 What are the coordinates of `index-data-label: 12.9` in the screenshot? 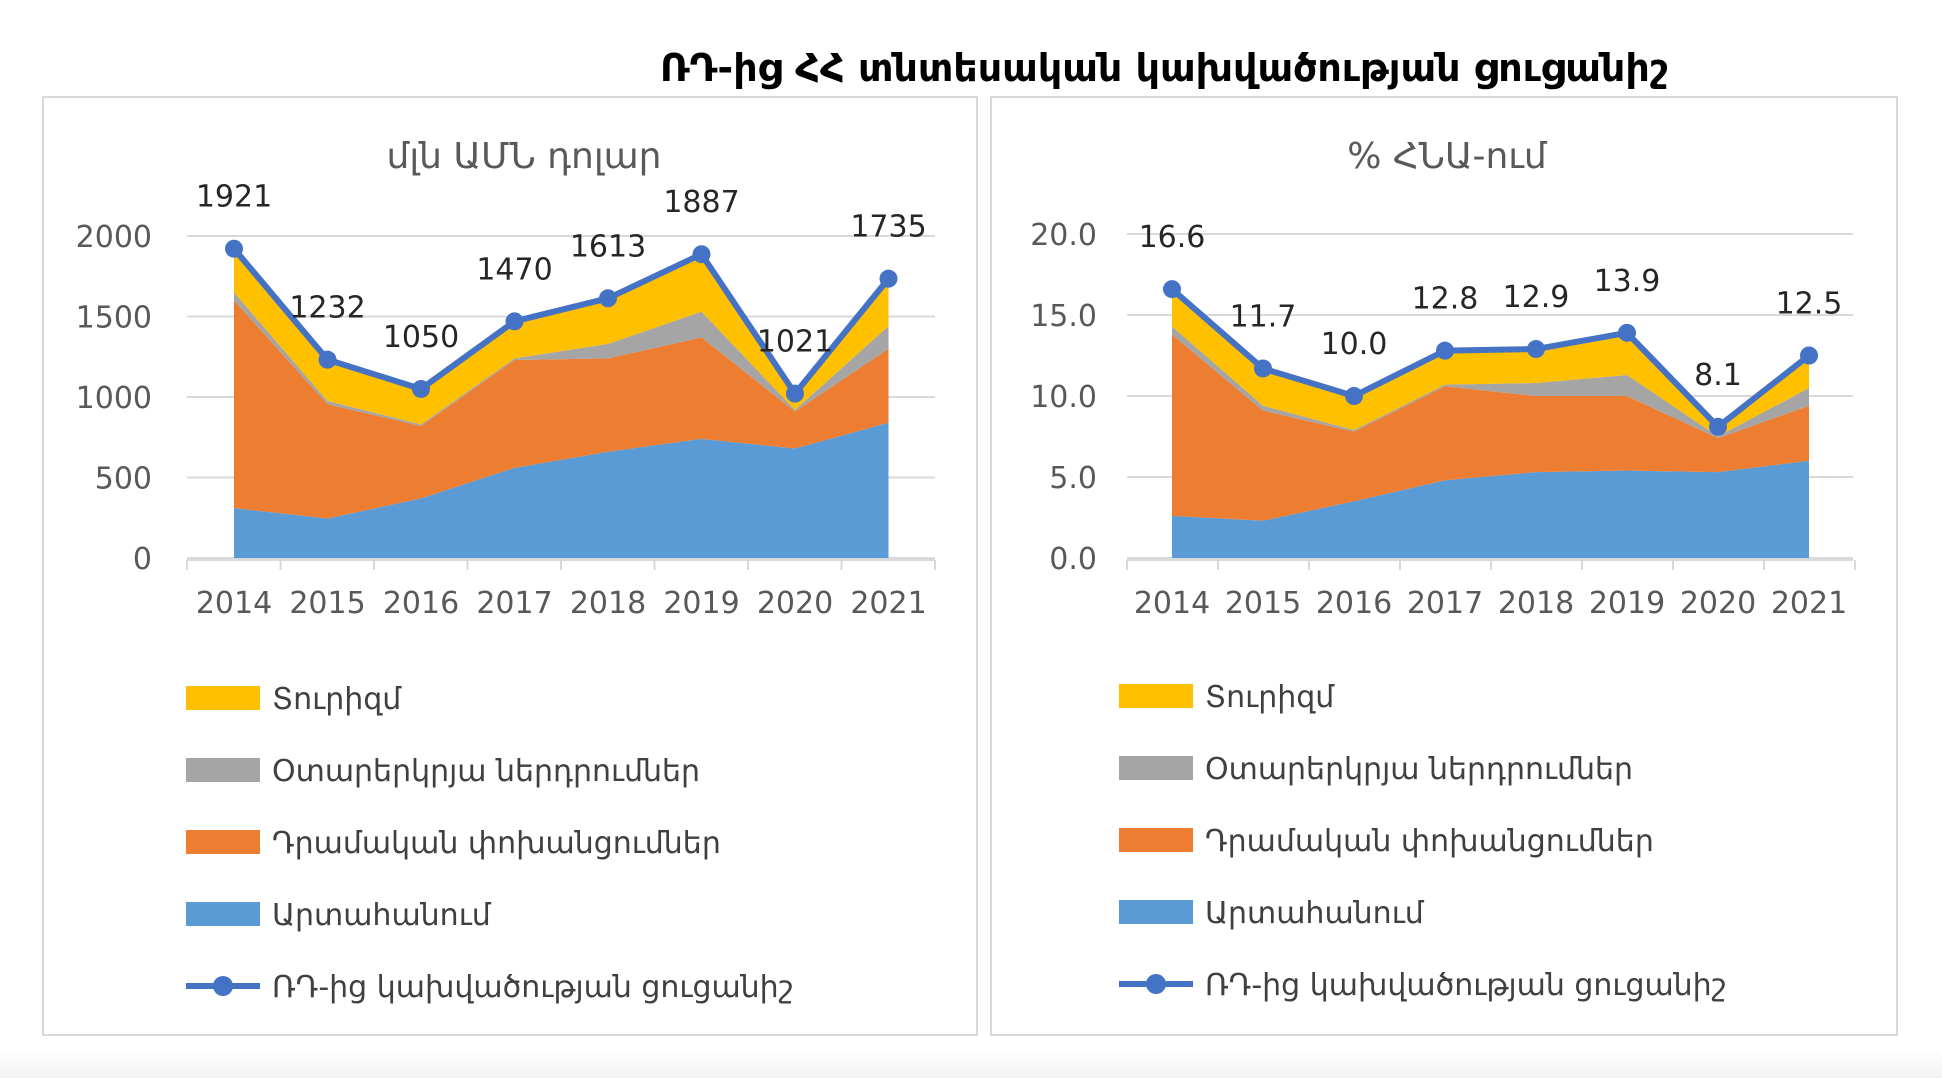 It's located at (1536, 297).